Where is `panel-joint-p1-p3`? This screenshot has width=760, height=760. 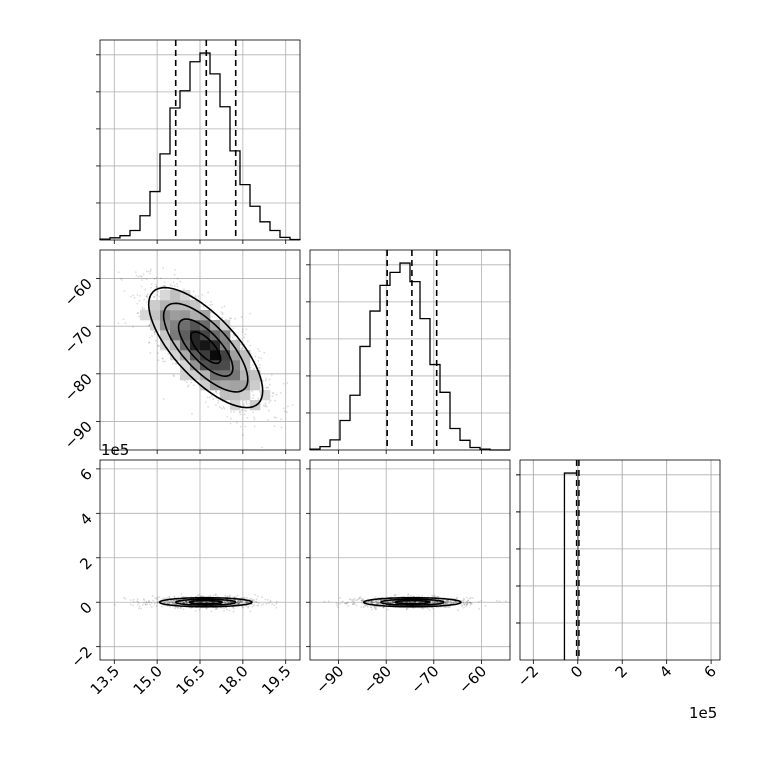 panel-joint-p1-p3 is located at coordinates (200, 560).